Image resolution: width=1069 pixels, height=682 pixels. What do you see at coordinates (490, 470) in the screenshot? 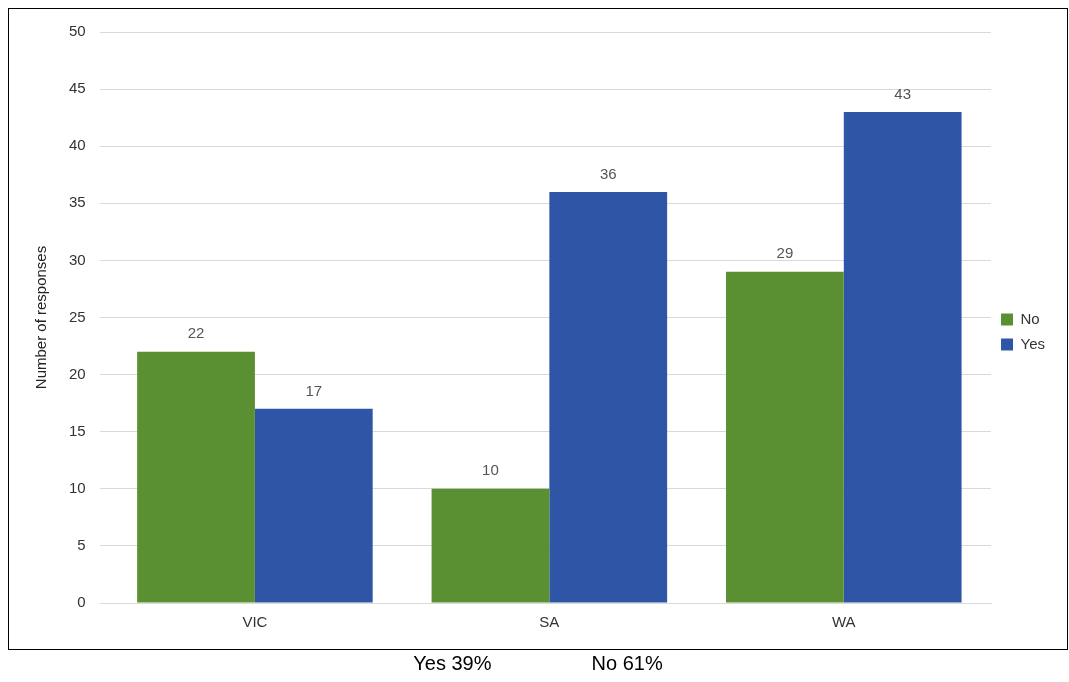
I see `data-label: 10` at bounding box center [490, 470].